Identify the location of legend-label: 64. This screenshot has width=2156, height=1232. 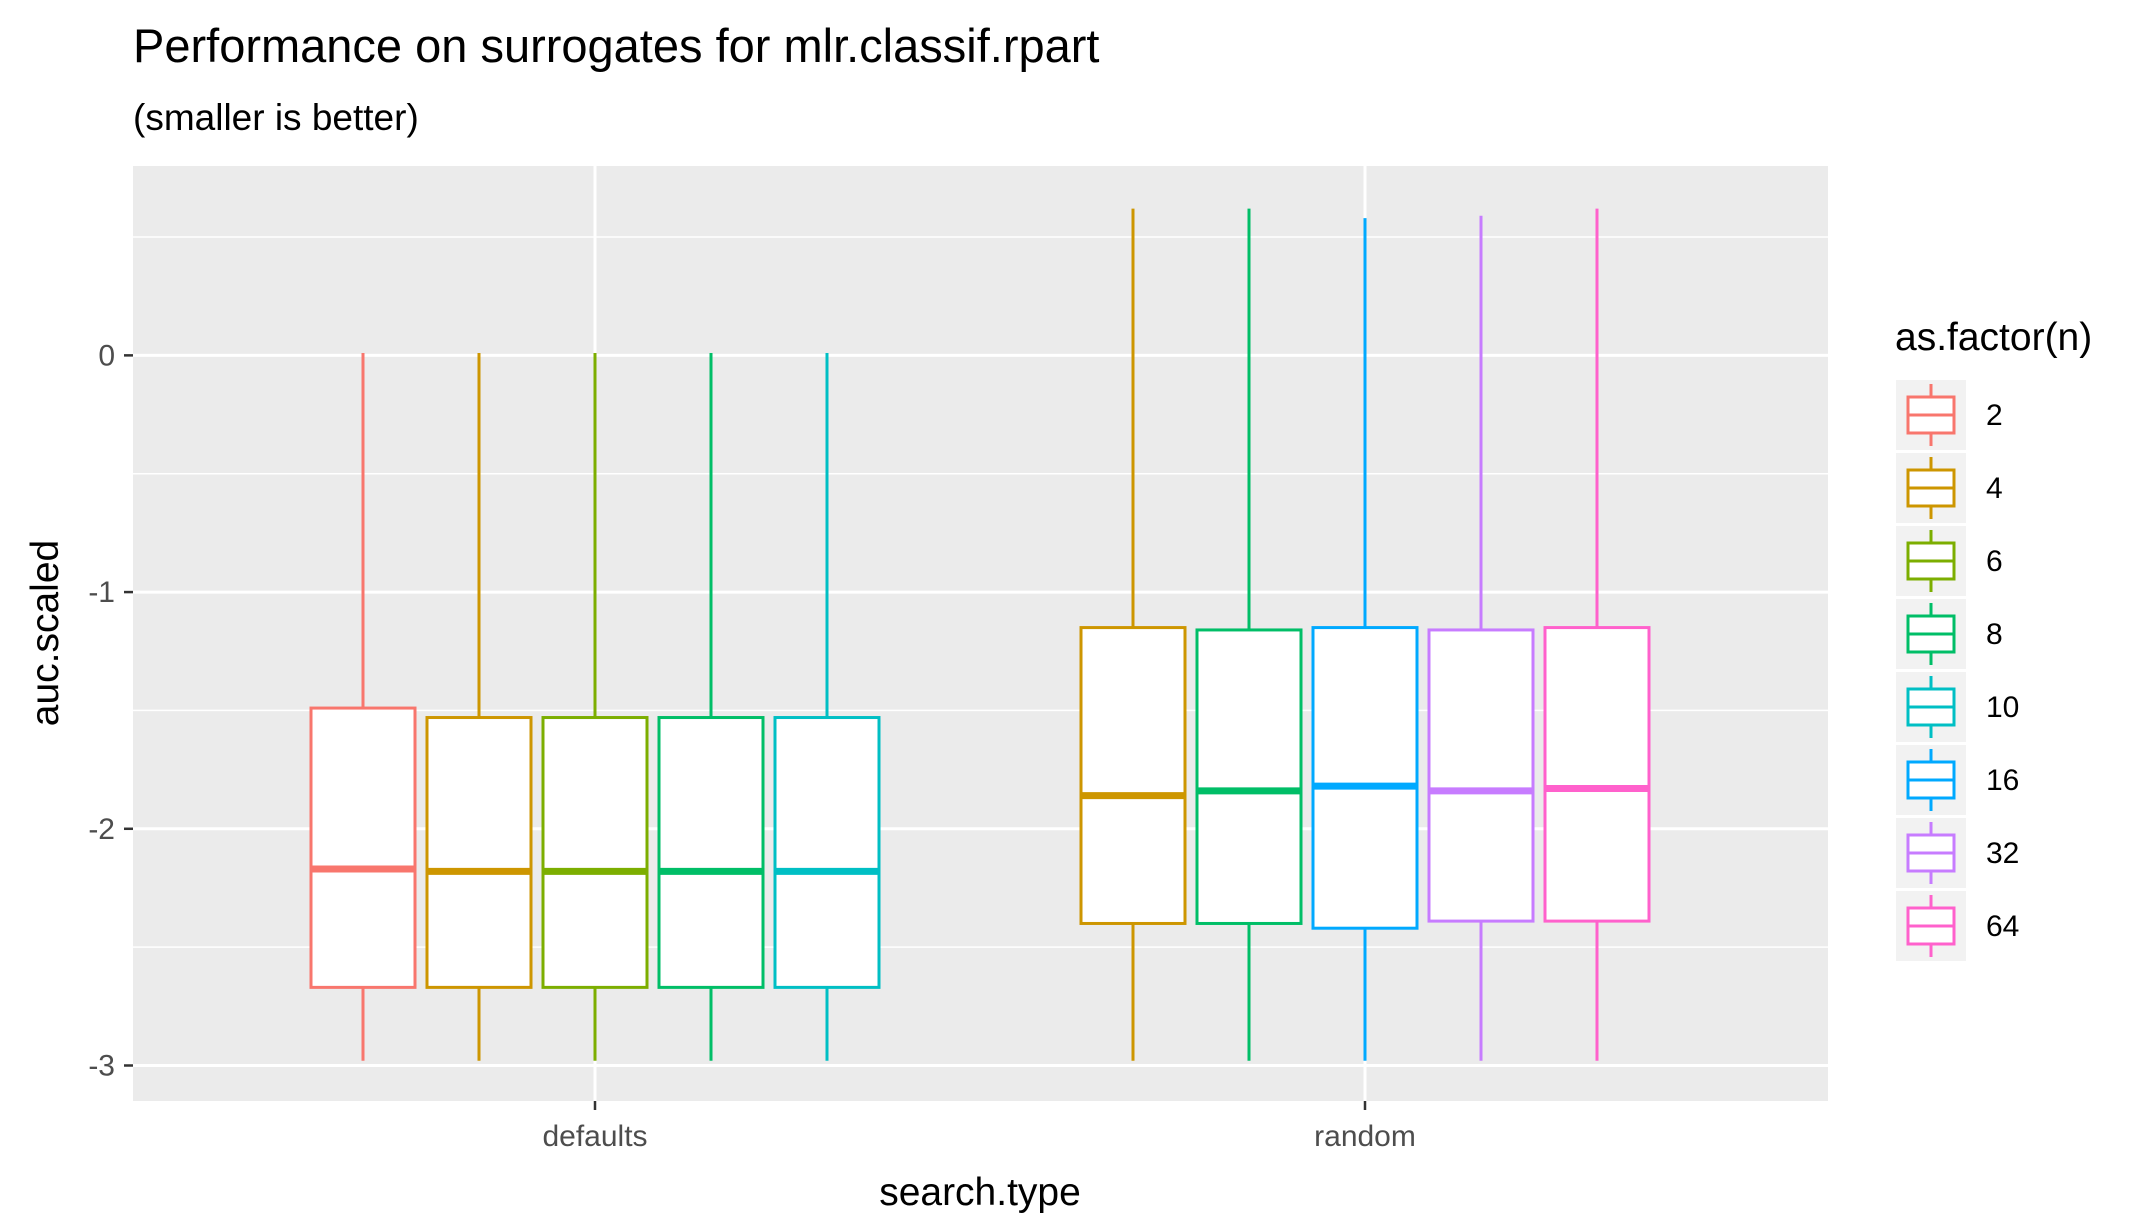
(2002, 926).